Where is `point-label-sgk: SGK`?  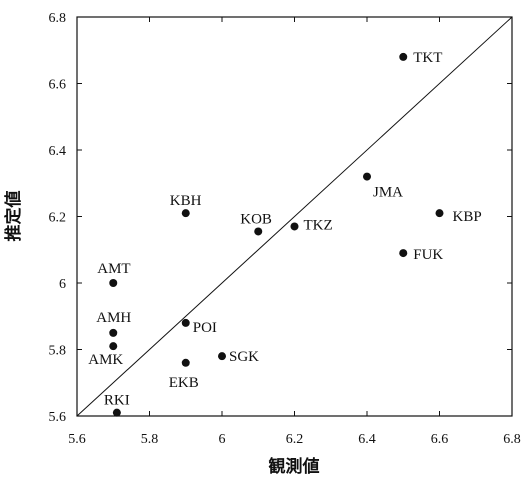 point-label-sgk: SGK is located at coordinates (244, 357).